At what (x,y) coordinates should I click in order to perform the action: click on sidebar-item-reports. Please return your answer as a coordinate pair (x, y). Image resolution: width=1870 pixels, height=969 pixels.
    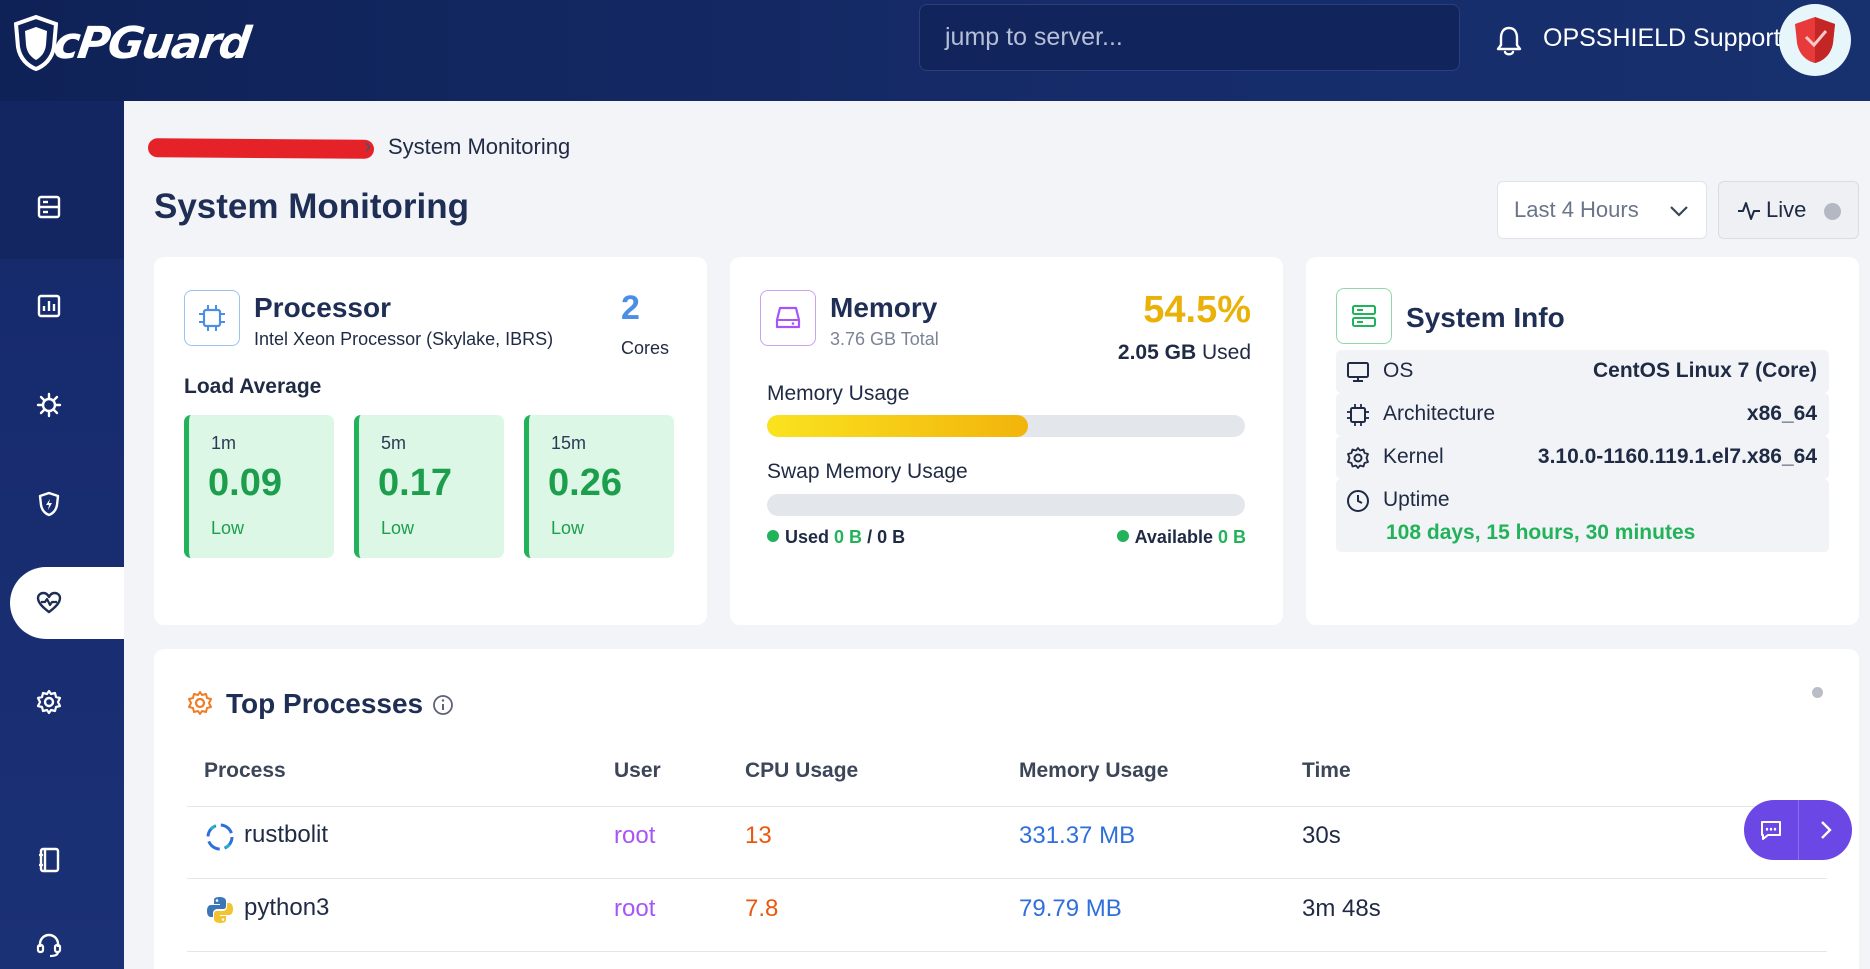
    Looking at the image, I should click on (62, 306).